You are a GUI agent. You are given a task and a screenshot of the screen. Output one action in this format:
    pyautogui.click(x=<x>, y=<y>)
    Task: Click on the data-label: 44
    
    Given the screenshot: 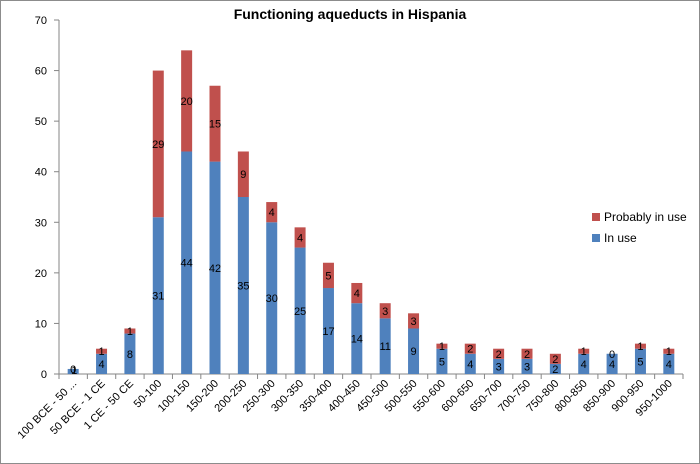 What is the action you would take?
    pyautogui.click(x=187, y=264)
    